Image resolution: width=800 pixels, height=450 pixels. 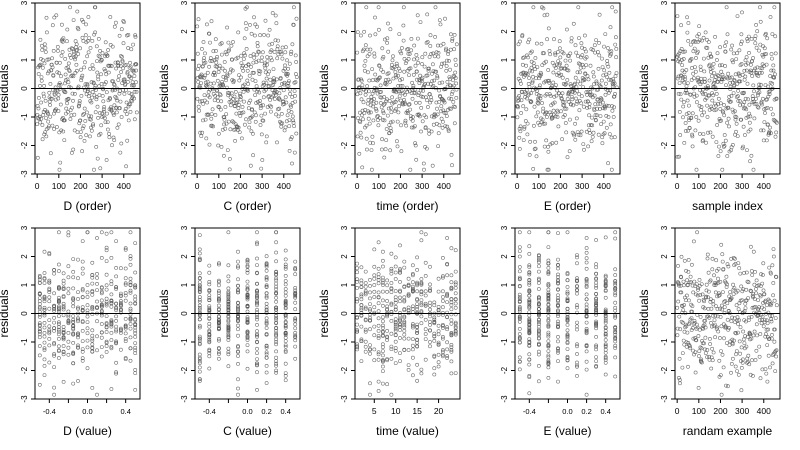 I want to click on x-tick-label: 5, so click(x=374, y=411).